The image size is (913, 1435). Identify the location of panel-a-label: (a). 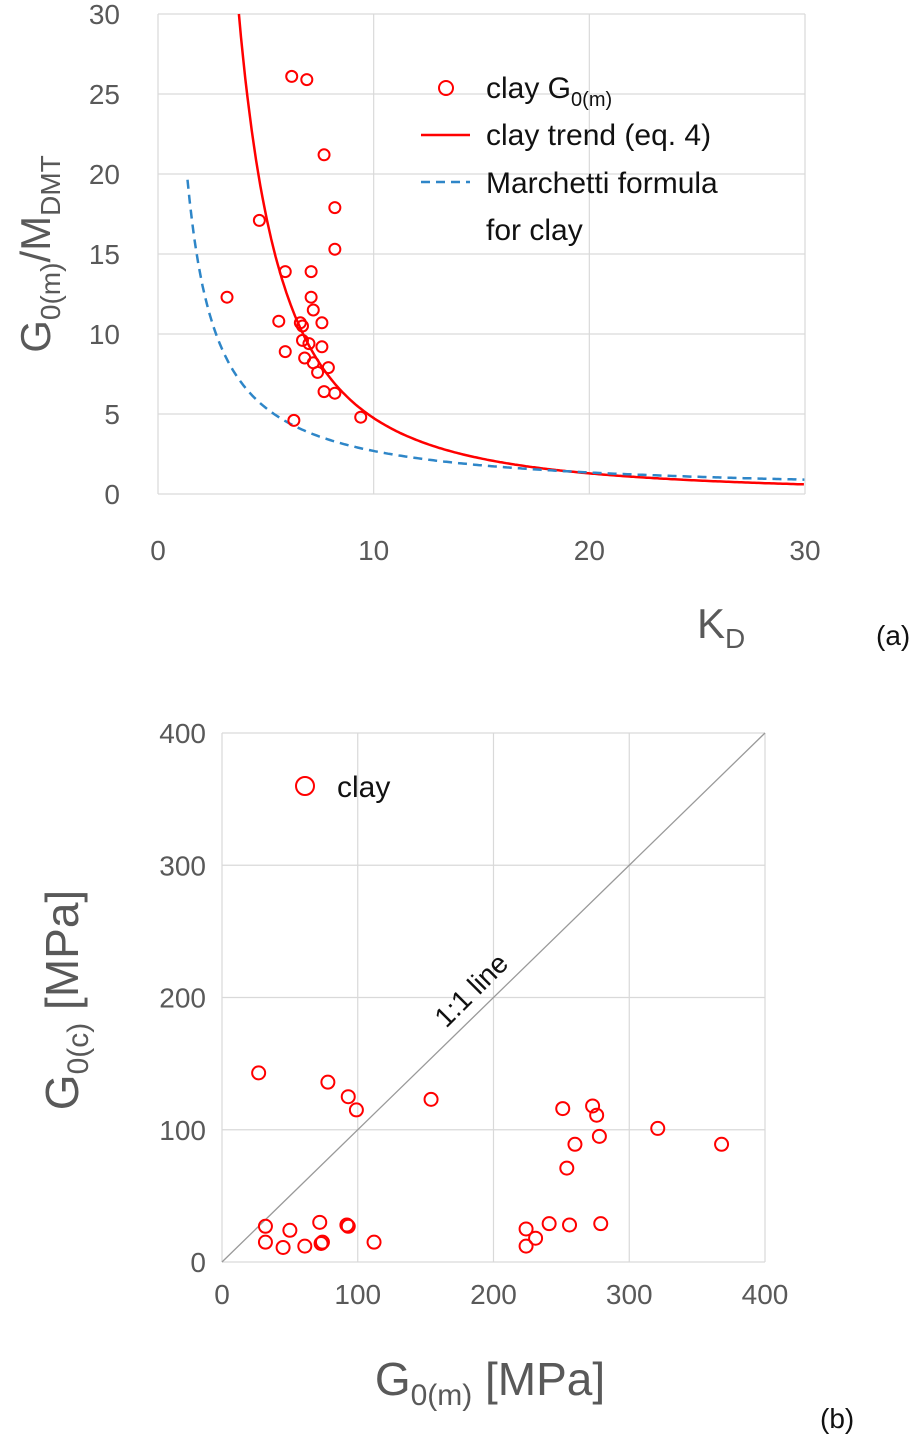
(893, 635).